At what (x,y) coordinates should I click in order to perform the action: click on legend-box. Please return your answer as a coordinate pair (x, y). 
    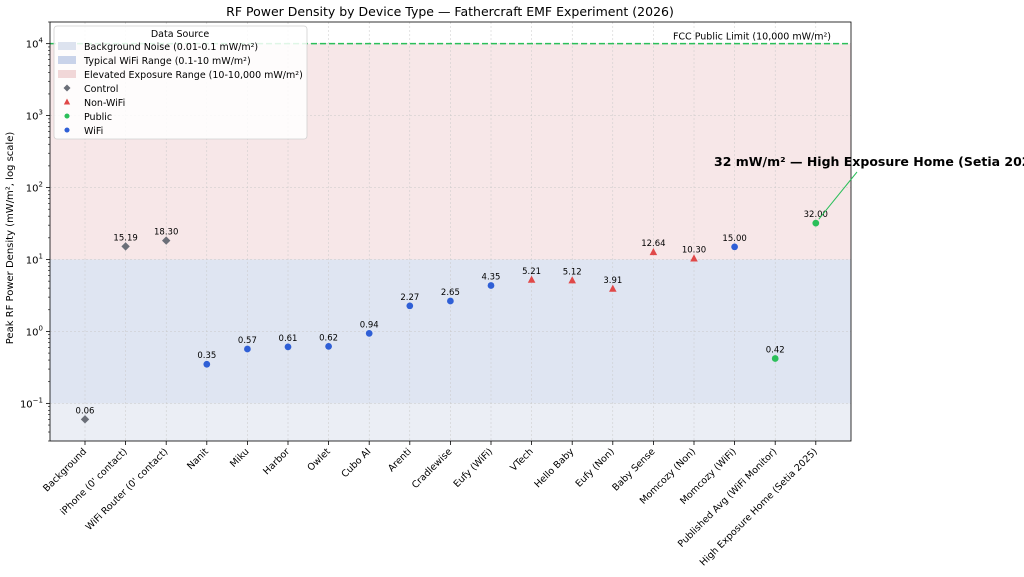
    Looking at the image, I should click on (180, 82).